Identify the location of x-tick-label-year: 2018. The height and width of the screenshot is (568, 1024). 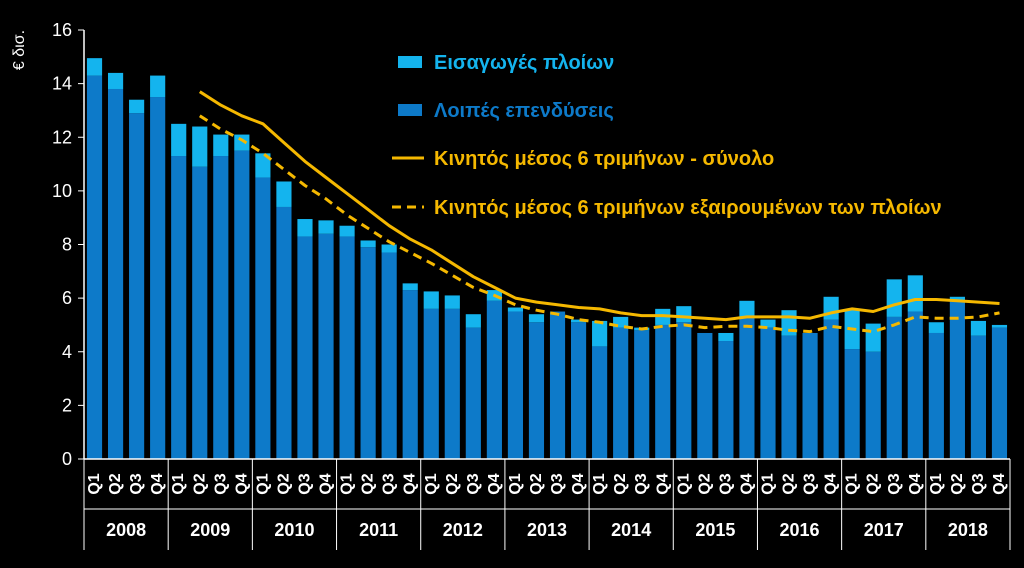
(968, 530).